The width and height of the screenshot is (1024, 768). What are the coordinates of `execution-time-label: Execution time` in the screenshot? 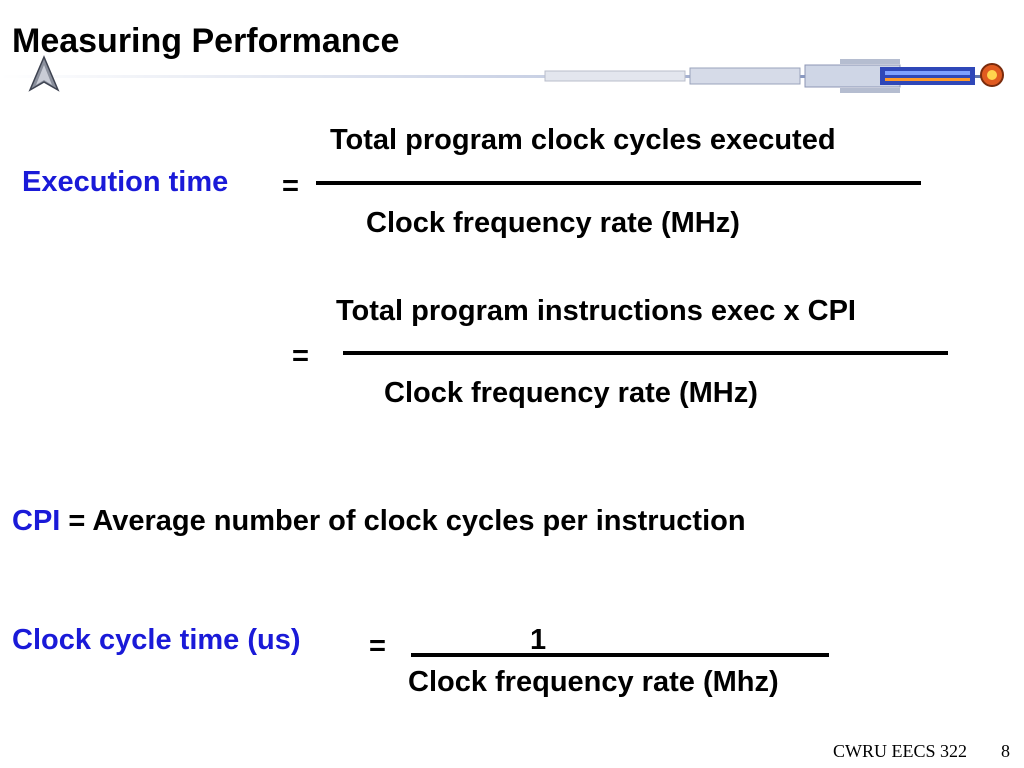 It's located at (125, 182).